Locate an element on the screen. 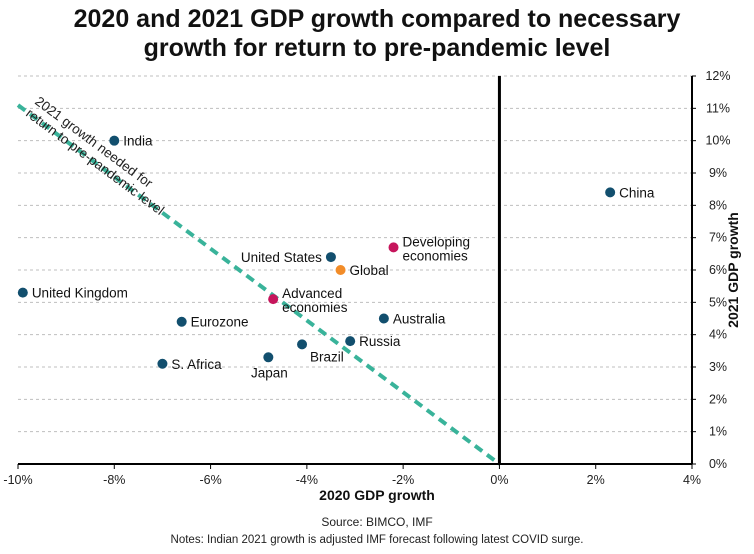 Image resolution: width=754 pixels, height=554 pixels. y-tick-label: 7% is located at coordinates (718, 238).